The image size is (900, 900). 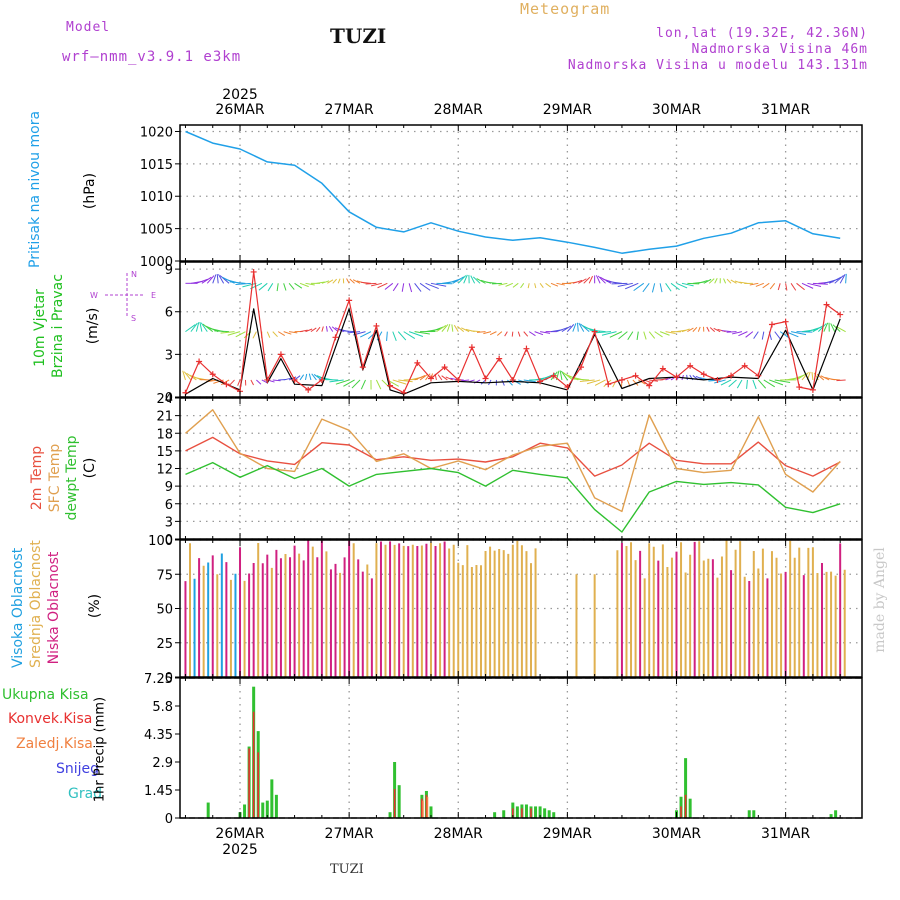 I want to click on y-tick-label: 1005, so click(x=156, y=230).